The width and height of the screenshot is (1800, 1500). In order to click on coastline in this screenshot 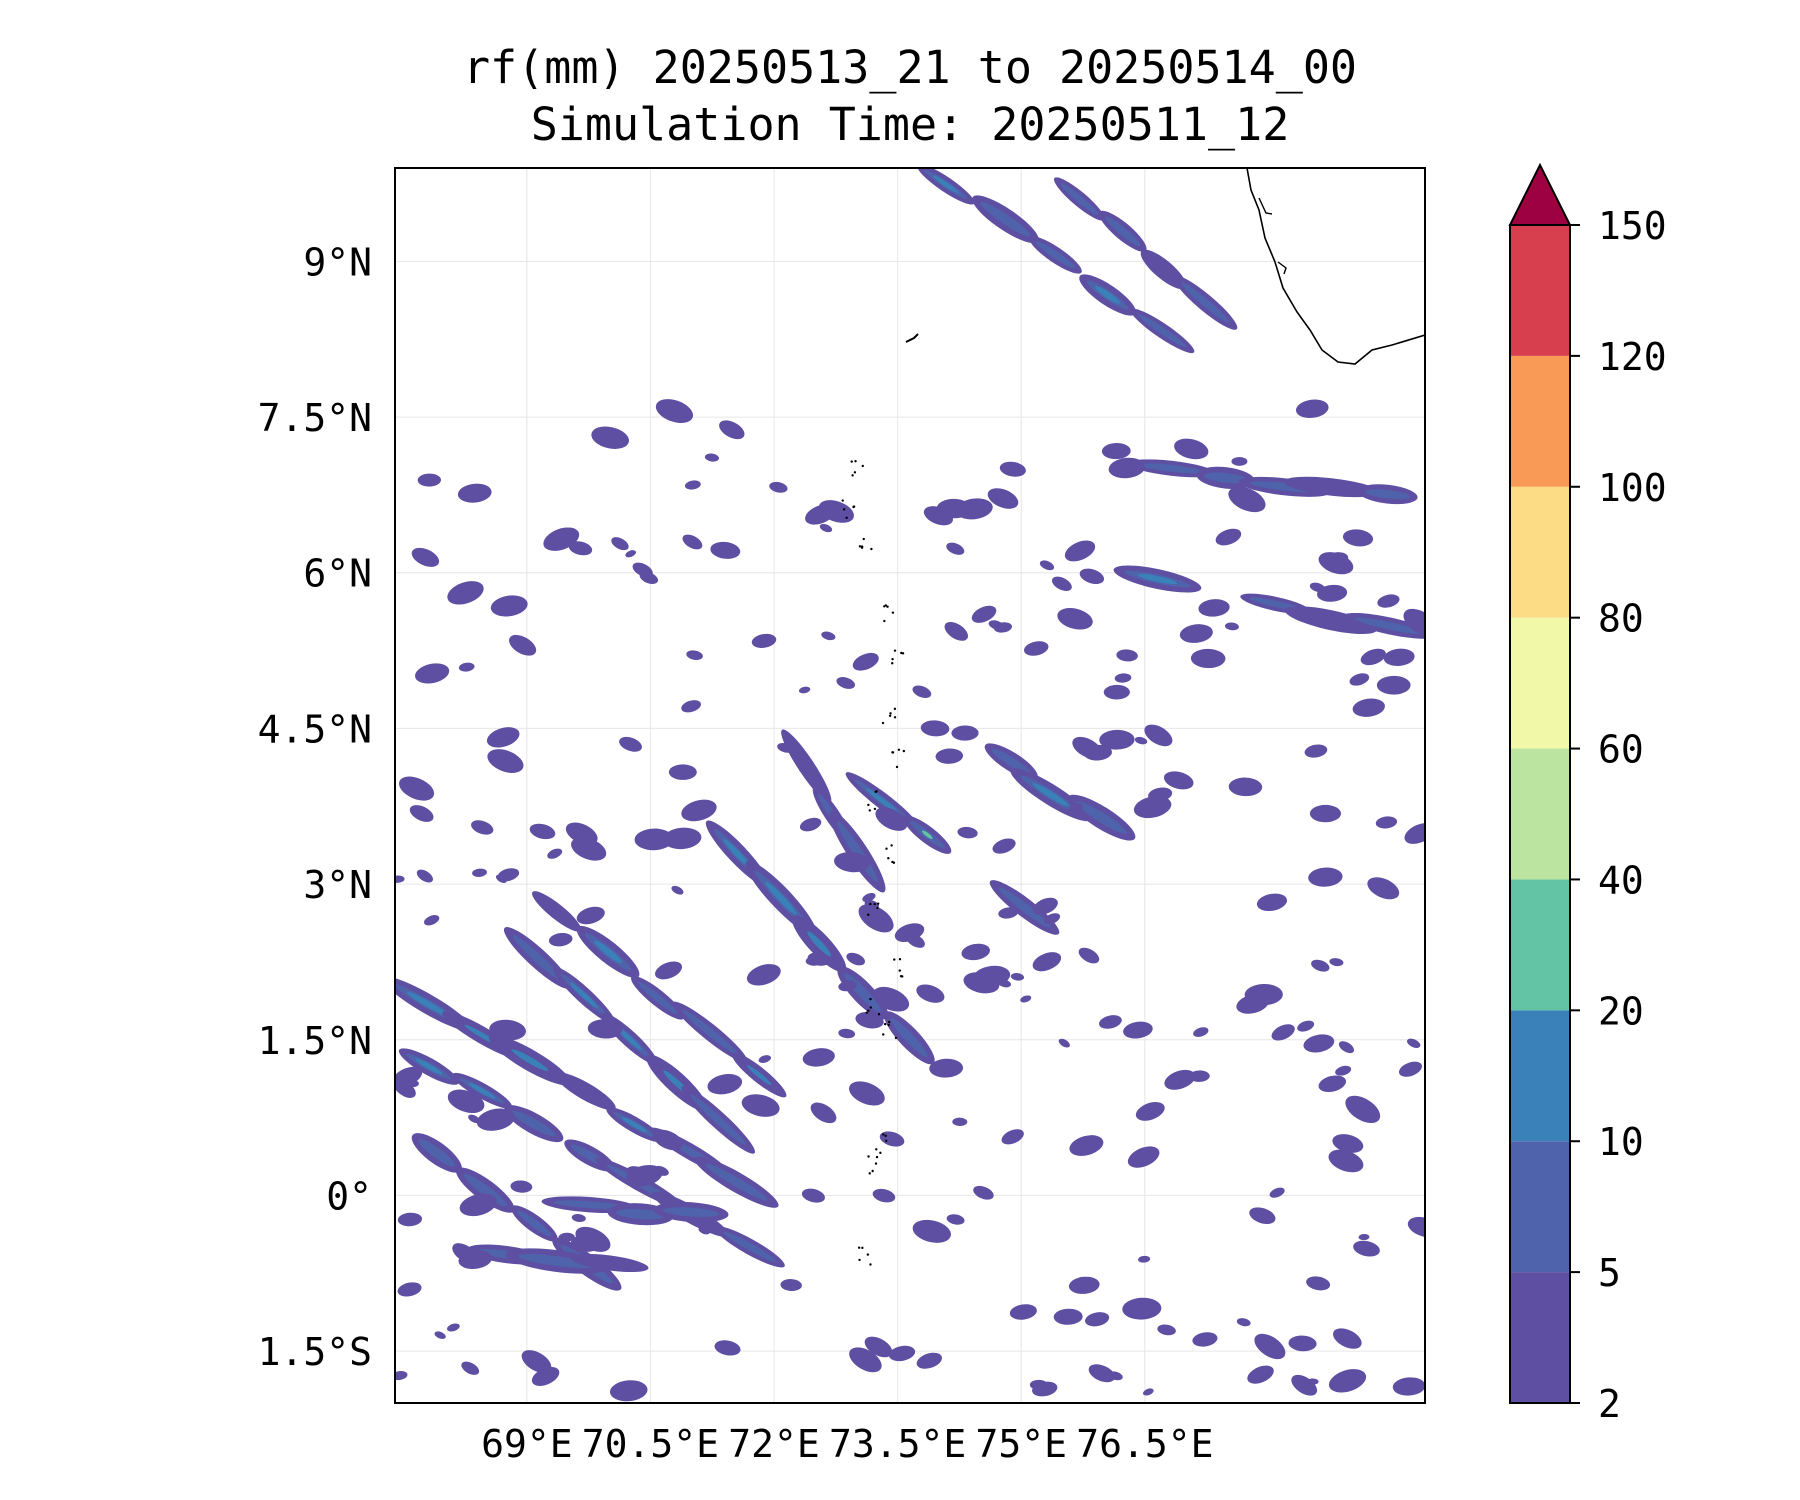, I will do `click(1335, 266)`.